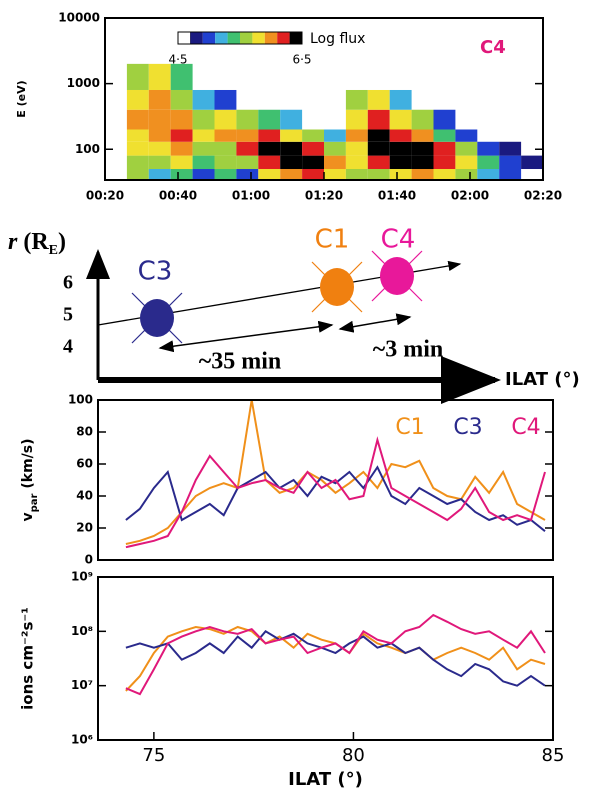 This screenshot has height=796, width=597. I want to click on y-tick-label: 40, so click(84, 496).